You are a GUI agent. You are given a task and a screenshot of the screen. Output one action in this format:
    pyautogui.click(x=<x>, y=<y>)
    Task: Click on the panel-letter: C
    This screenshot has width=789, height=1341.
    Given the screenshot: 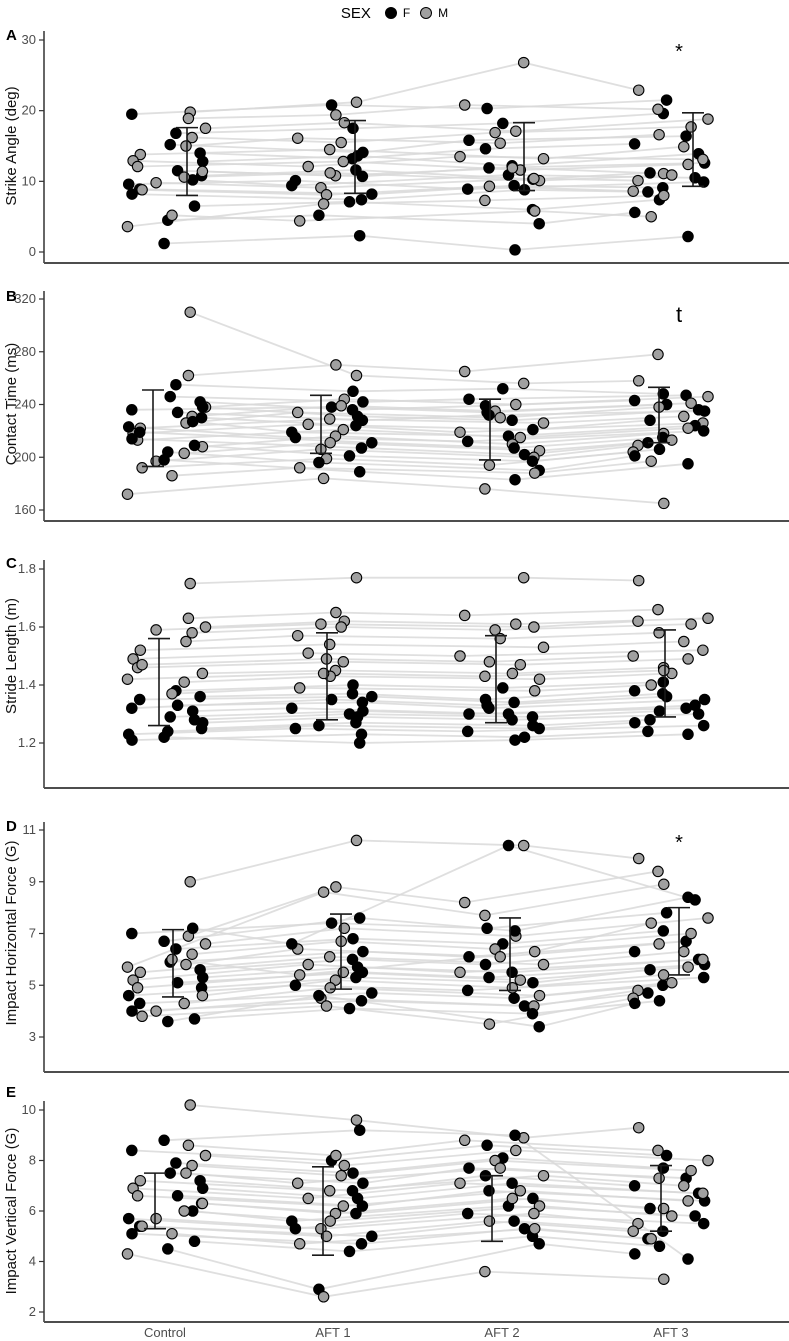 What is the action you would take?
    pyautogui.click(x=11, y=563)
    